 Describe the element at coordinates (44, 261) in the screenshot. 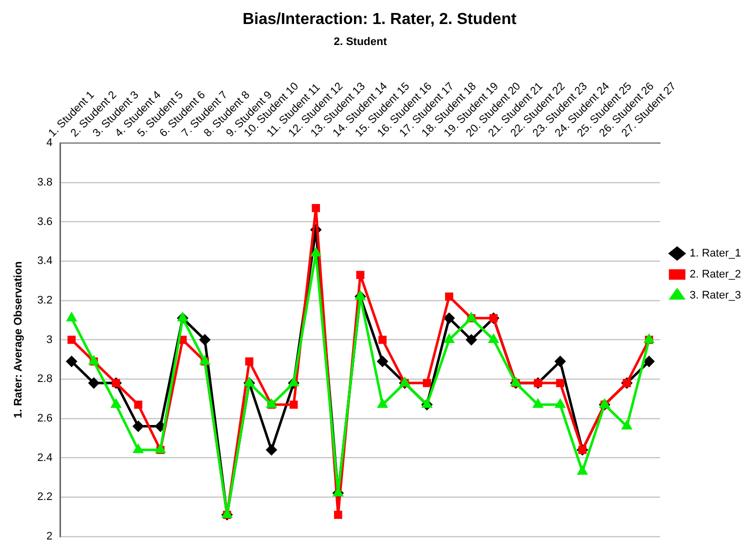

I see `y-tick-label: 3.4` at that location.